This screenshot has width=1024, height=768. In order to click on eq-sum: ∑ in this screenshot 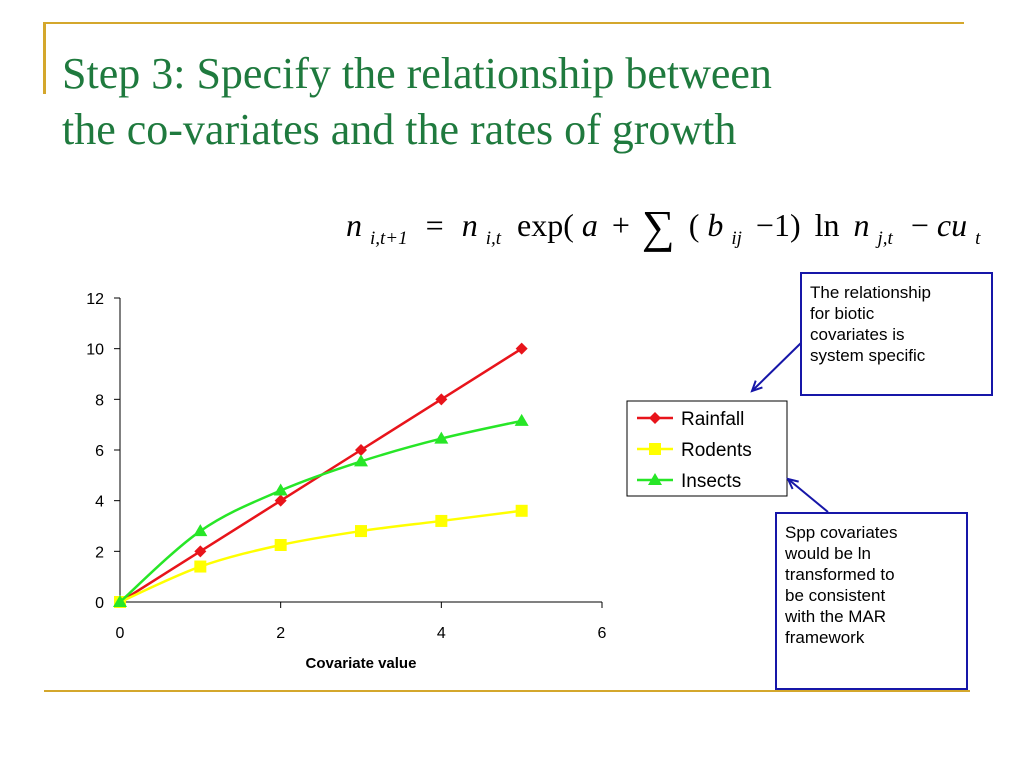, I will do `click(658, 226)`.